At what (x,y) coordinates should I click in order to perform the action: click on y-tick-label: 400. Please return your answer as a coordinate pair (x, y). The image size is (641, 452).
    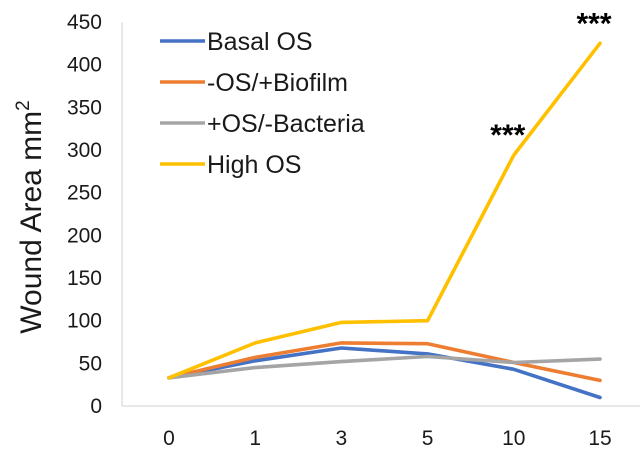
    Looking at the image, I should click on (84, 65).